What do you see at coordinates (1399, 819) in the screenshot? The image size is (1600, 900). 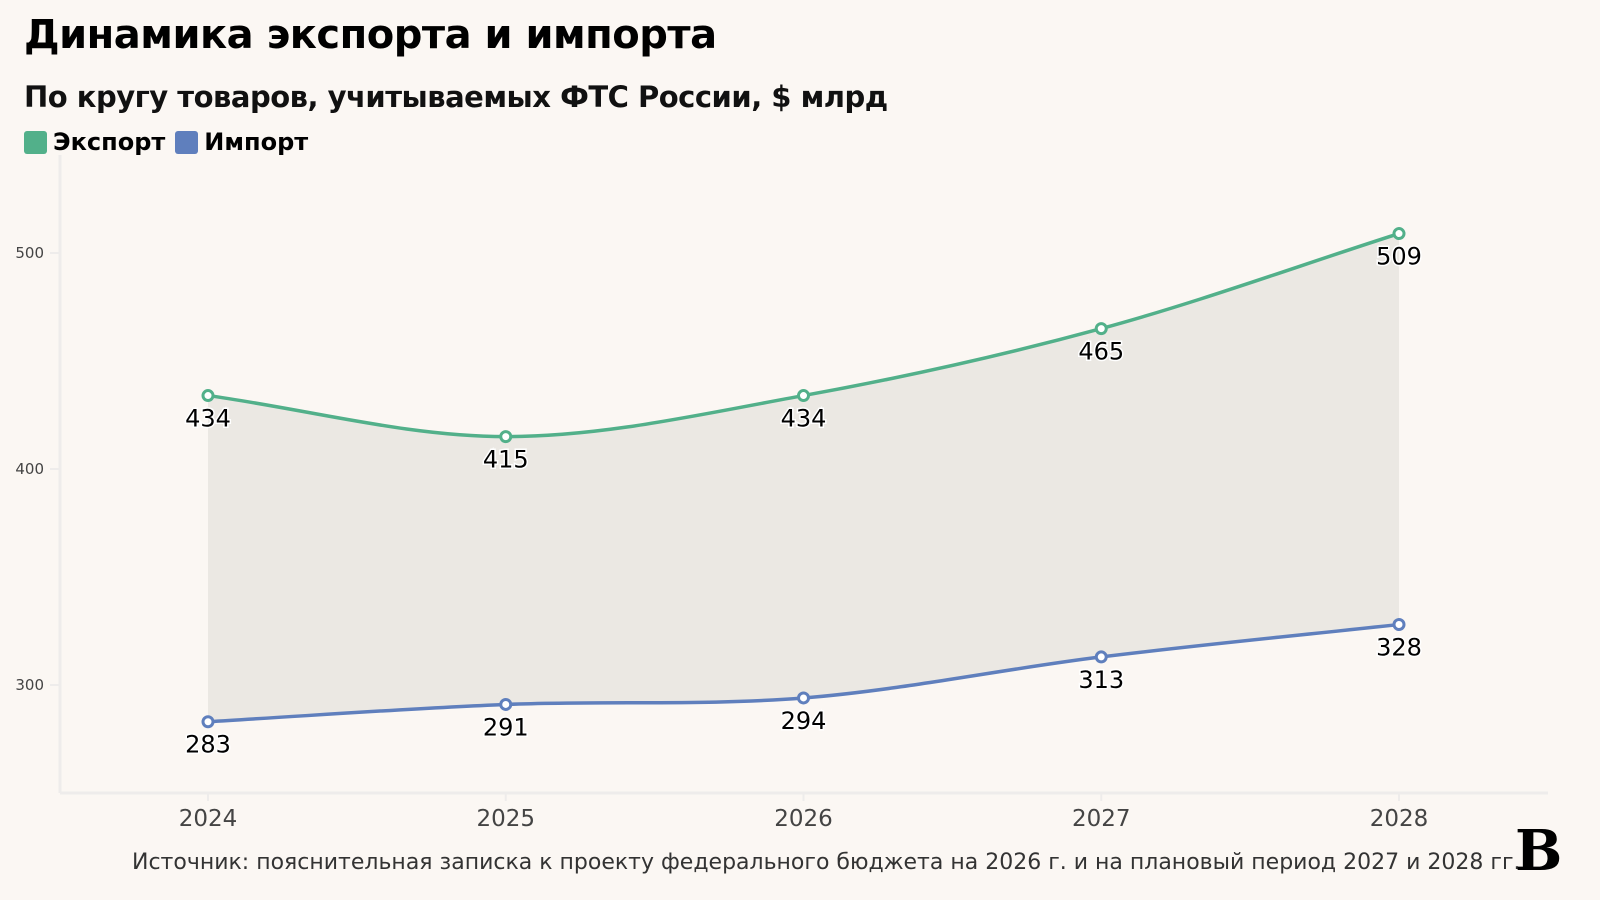 I see `x-tick-label: 2028` at bounding box center [1399, 819].